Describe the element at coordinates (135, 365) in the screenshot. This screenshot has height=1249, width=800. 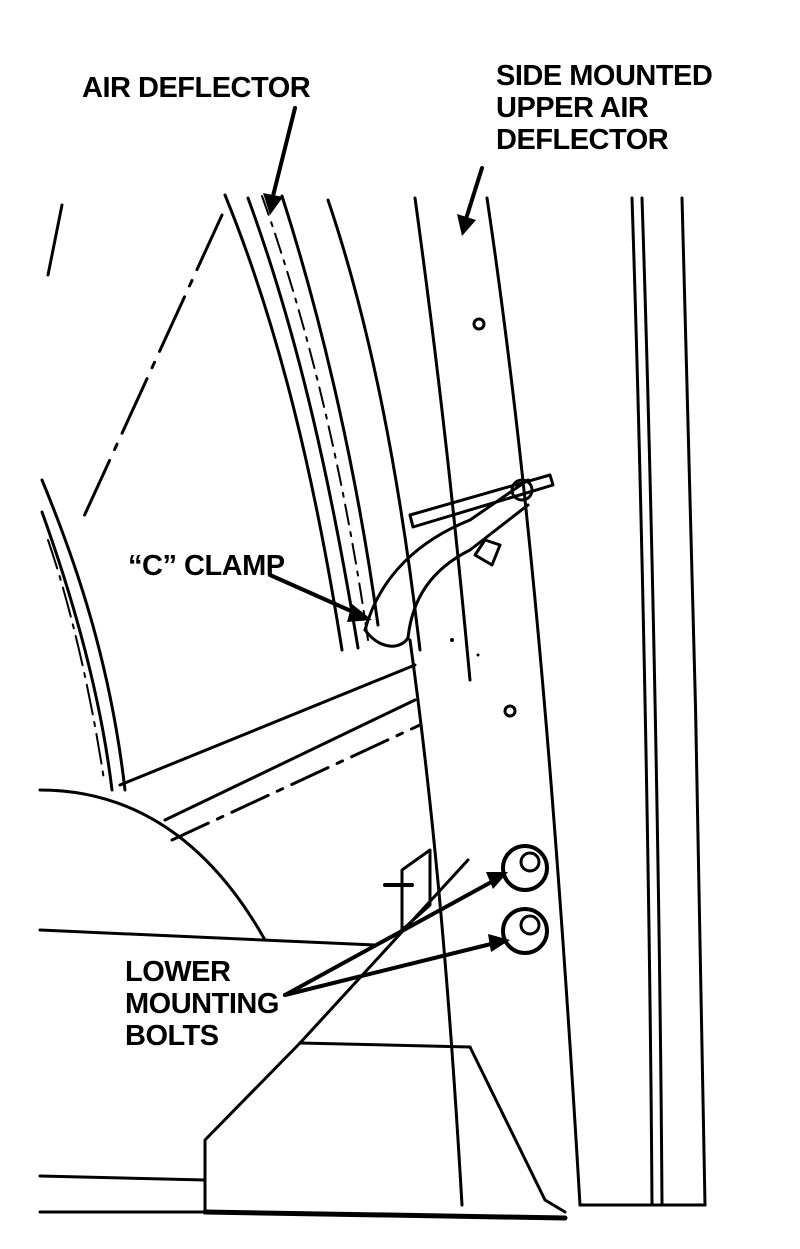
I see `window-frame-dashed-edge` at that location.